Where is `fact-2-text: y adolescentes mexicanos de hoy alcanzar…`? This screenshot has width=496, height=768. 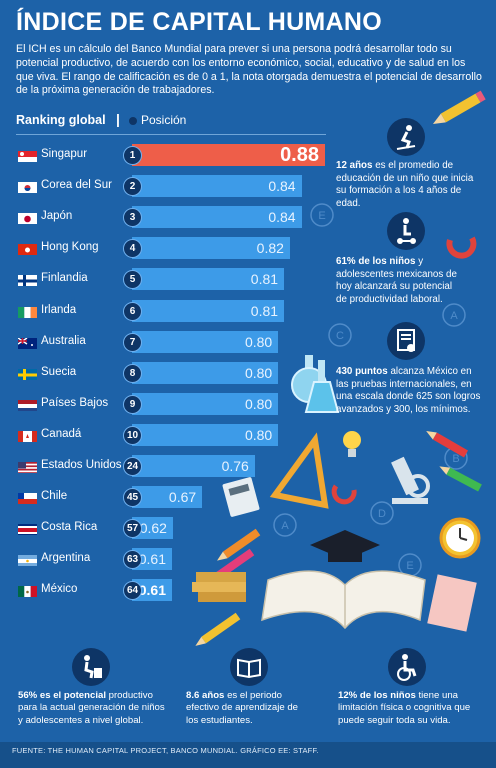
fact-2-text: y adolescentes mexicanos de hoy alcanzar… is located at coordinates (396, 280).